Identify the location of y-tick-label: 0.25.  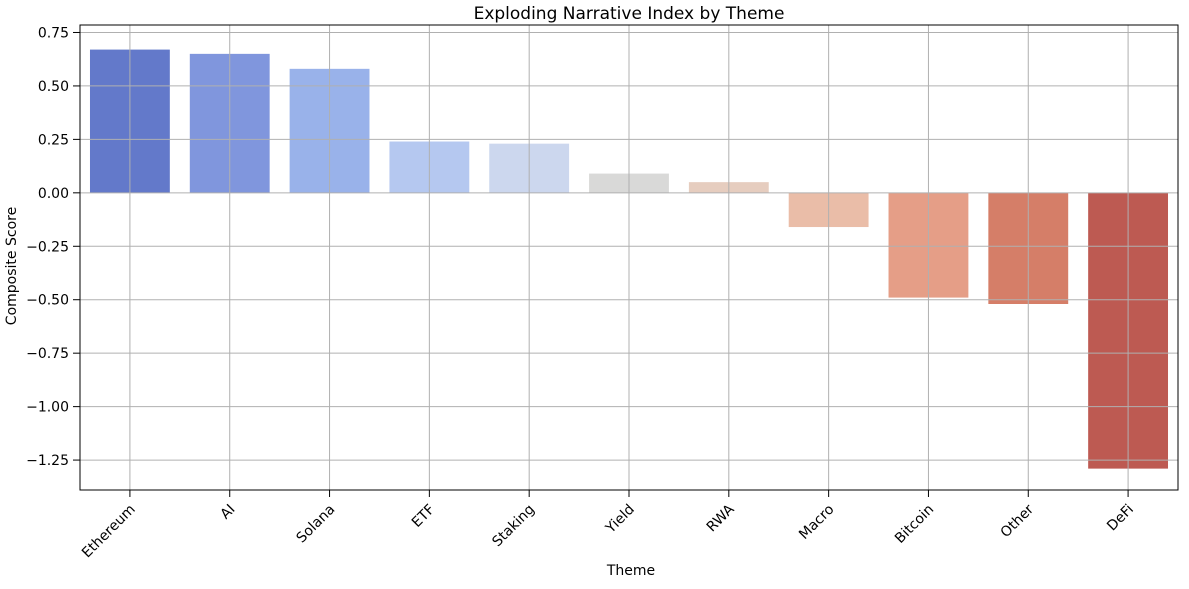
(53, 140).